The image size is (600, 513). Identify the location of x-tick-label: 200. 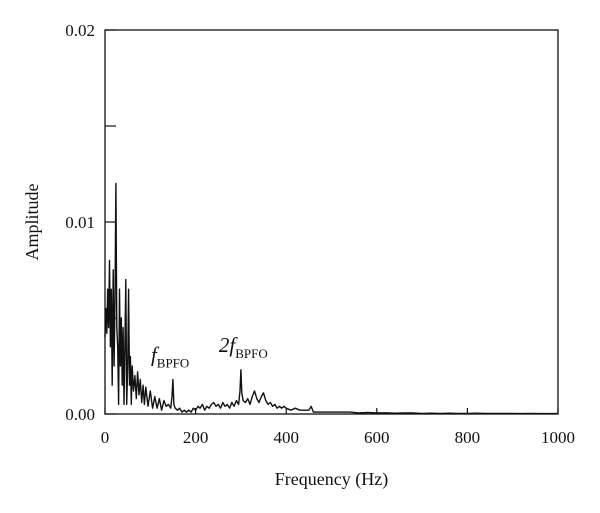
(196, 437).